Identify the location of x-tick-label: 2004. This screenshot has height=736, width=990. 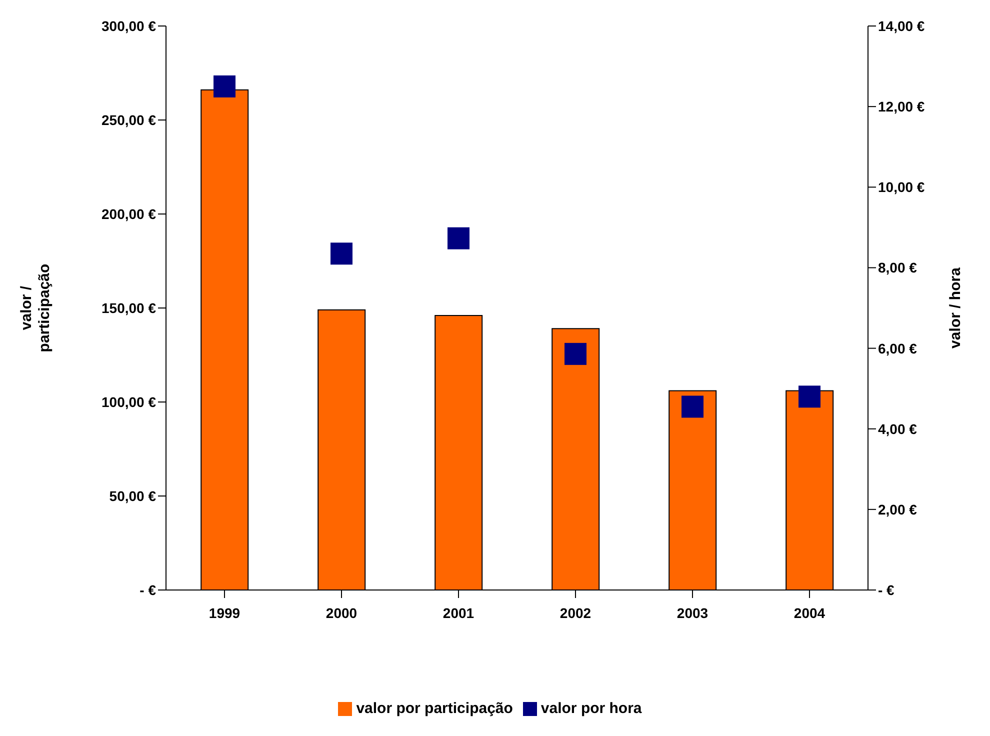
(810, 612).